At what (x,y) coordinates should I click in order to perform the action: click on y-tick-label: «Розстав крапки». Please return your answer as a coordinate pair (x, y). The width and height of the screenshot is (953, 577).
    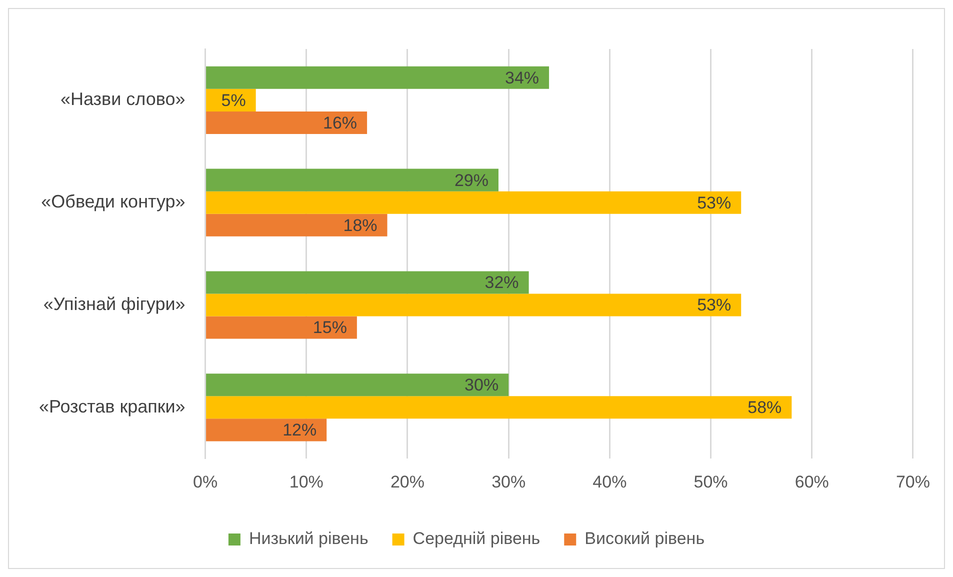
    Looking at the image, I should click on (112, 406).